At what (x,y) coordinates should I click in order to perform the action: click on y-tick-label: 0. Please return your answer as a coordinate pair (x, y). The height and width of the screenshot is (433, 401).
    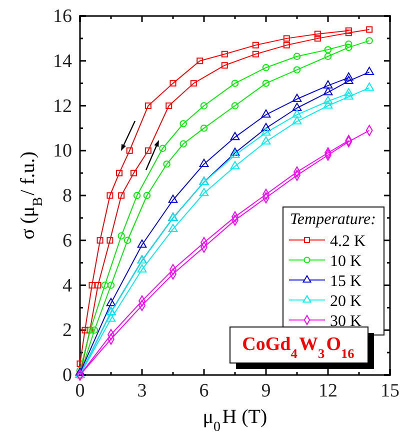
    Looking at the image, I should click on (67, 375).